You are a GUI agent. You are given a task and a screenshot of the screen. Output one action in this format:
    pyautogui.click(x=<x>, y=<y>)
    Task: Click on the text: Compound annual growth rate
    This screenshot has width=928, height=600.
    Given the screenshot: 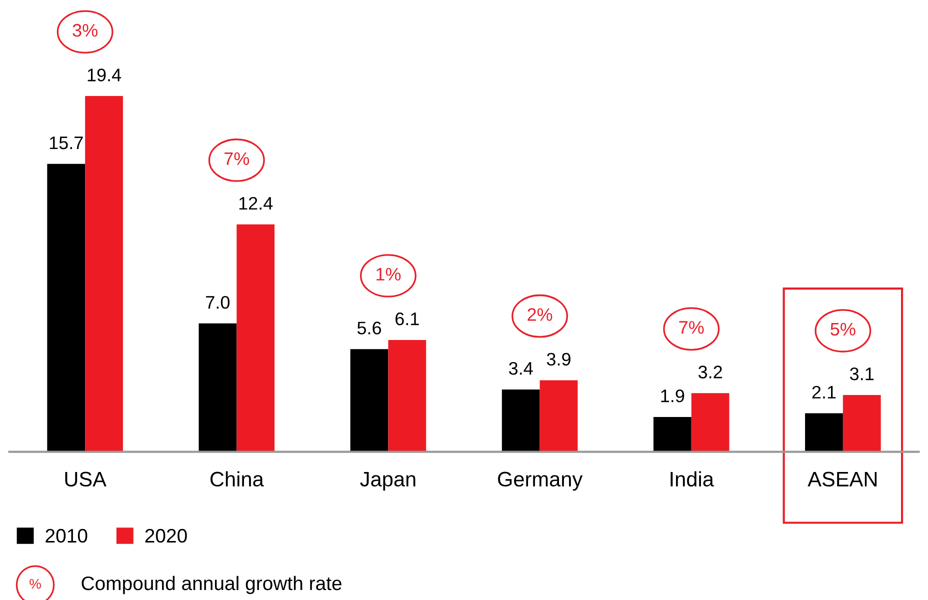 What is the action you would take?
    pyautogui.click(x=212, y=585)
    